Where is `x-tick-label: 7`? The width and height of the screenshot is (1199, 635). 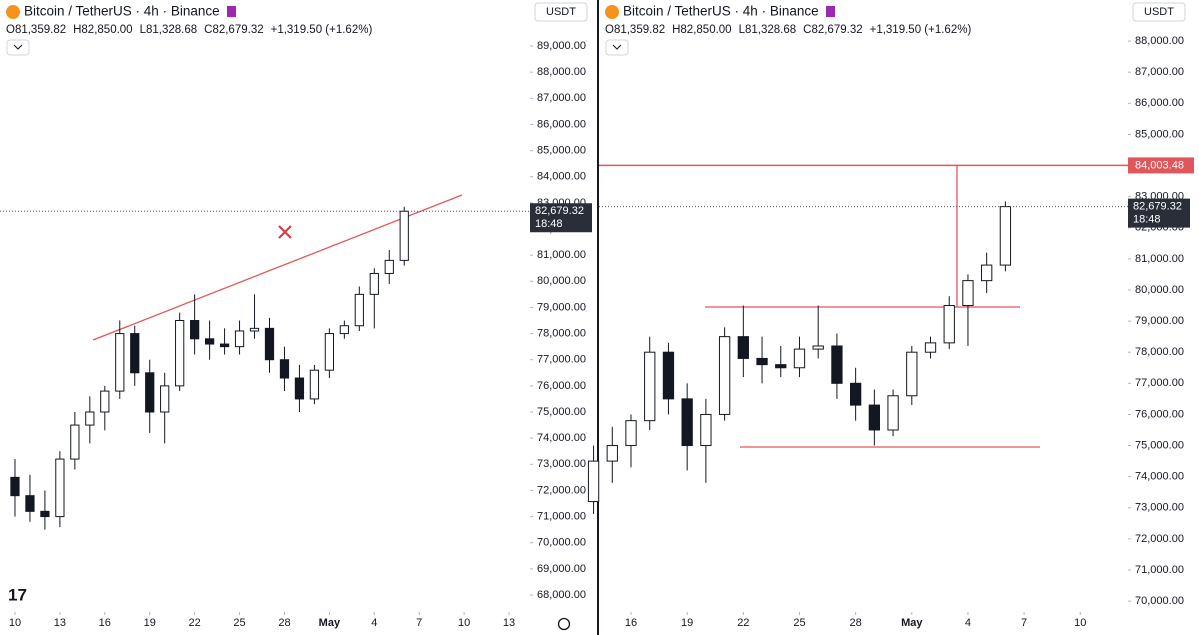 x-tick-label: 7 is located at coordinates (419, 623).